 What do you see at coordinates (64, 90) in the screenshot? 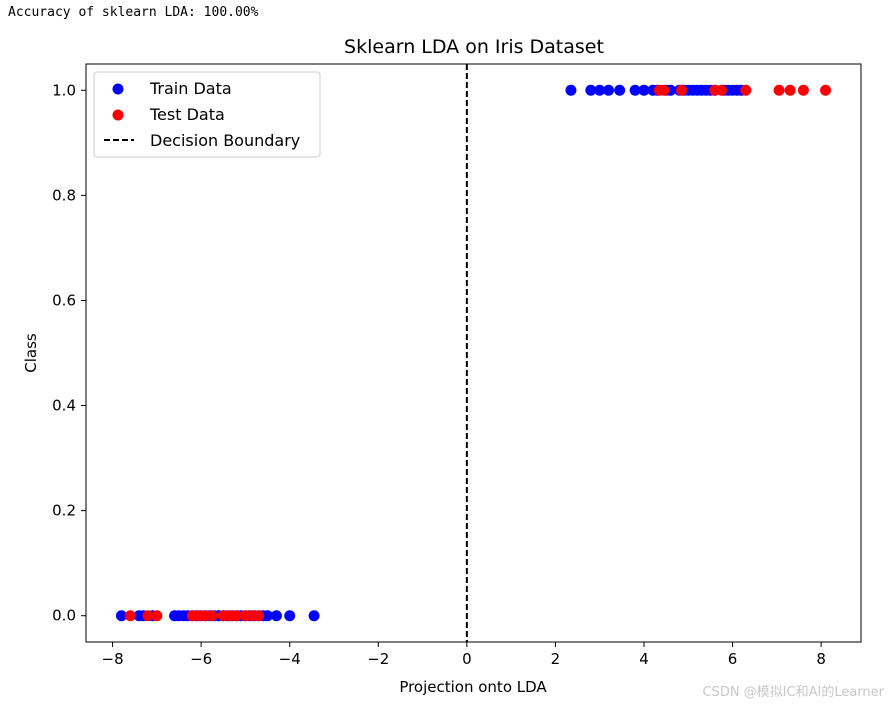
I see `y-tick-label: 1.0` at bounding box center [64, 90].